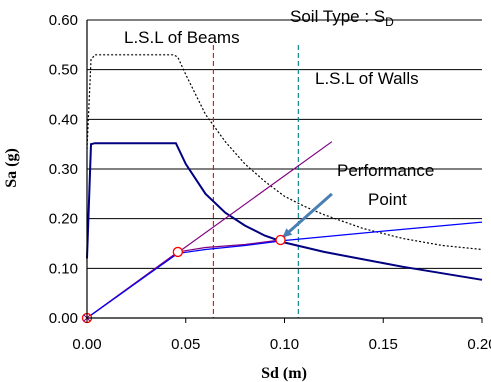  Describe the element at coordinates (383, 344) in the screenshot. I see `x-tick-label: 0.15` at that location.